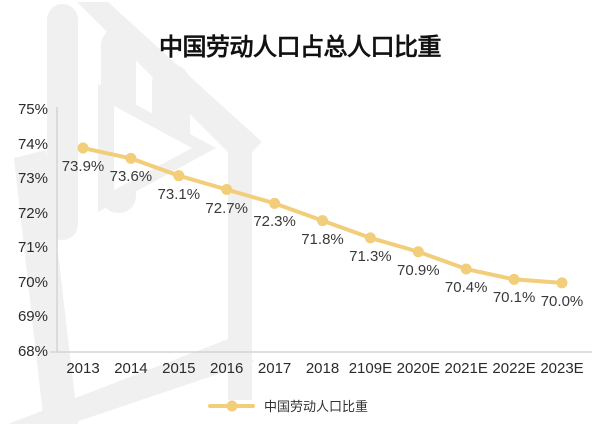 This screenshot has height=424, width=600. Describe the element at coordinates (274, 368) in the screenshot. I see `x-axis-tick-label: 2017` at that location.